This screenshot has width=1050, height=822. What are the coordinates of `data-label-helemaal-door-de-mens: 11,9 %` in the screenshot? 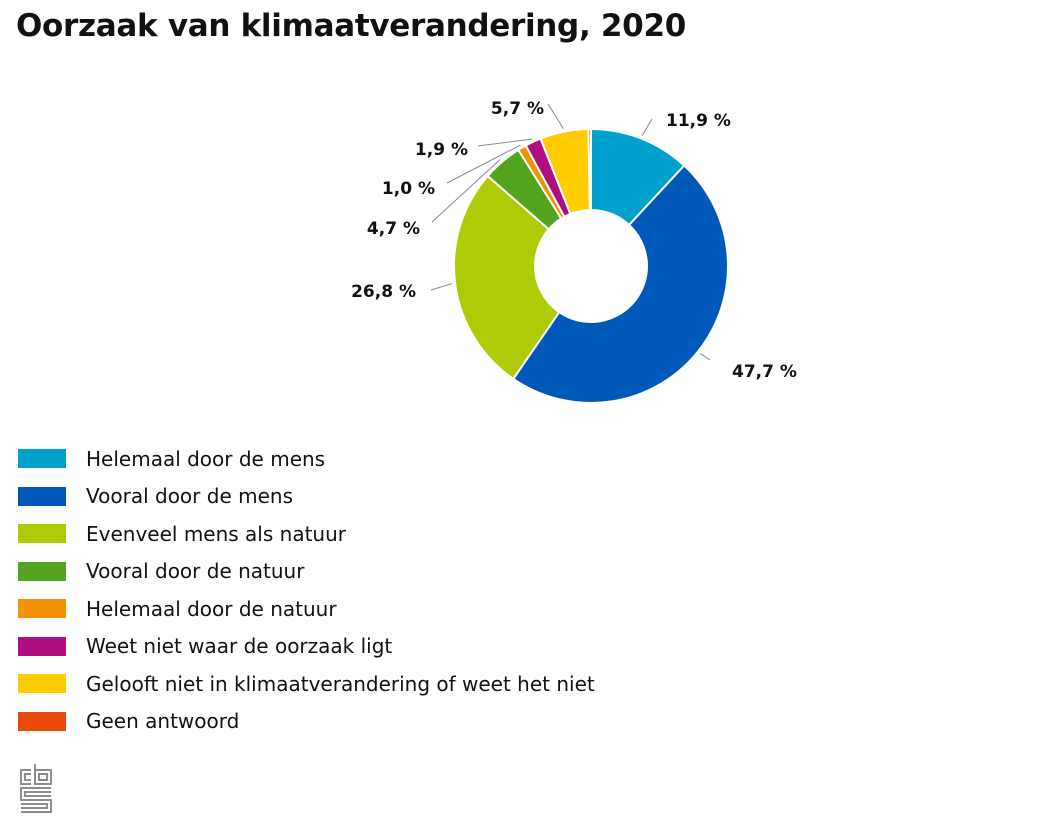 It's located at (698, 121).